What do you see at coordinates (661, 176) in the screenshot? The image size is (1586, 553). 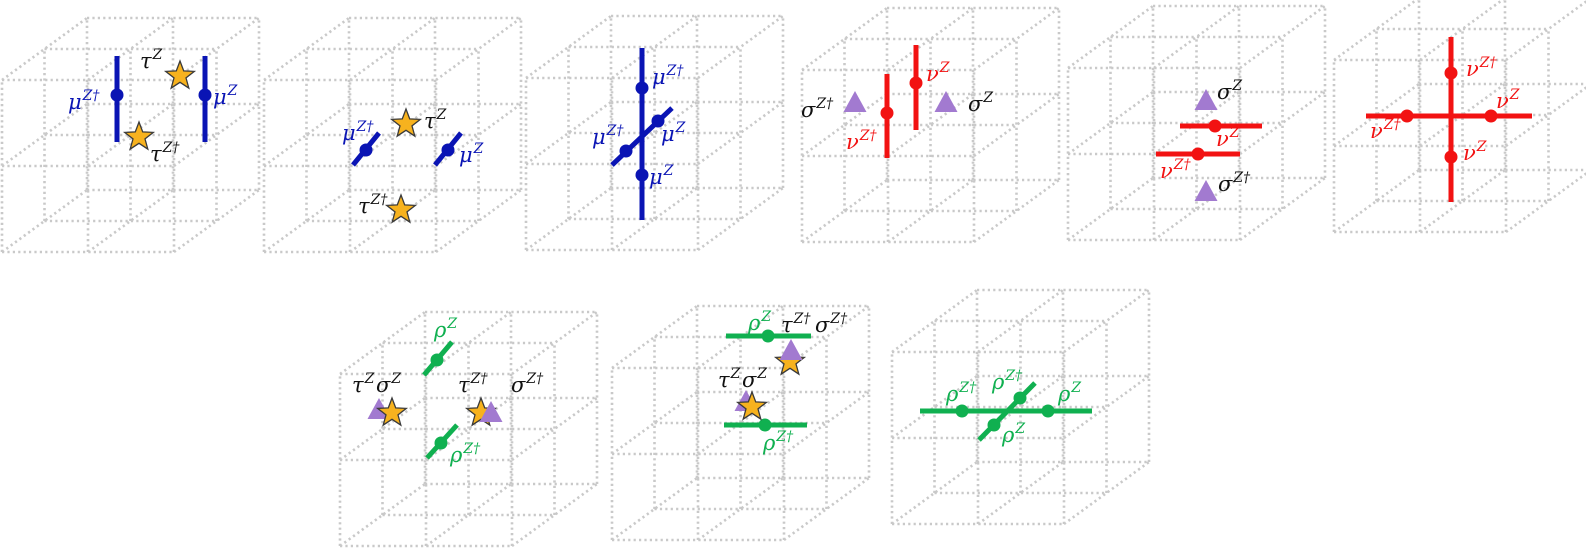 I see `label-mu-bottom: μZ` at bounding box center [661, 176].